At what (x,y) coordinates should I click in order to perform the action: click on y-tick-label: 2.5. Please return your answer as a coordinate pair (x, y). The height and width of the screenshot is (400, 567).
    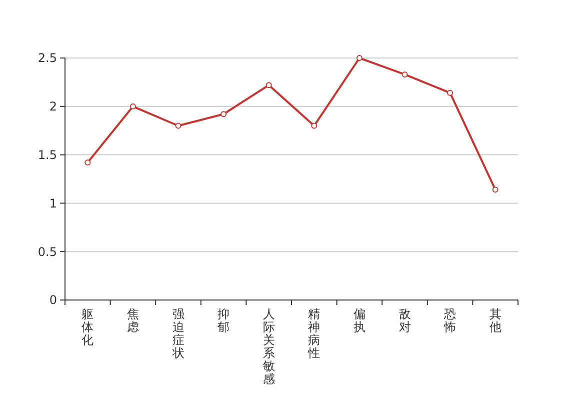
    Looking at the image, I should click on (47, 58).